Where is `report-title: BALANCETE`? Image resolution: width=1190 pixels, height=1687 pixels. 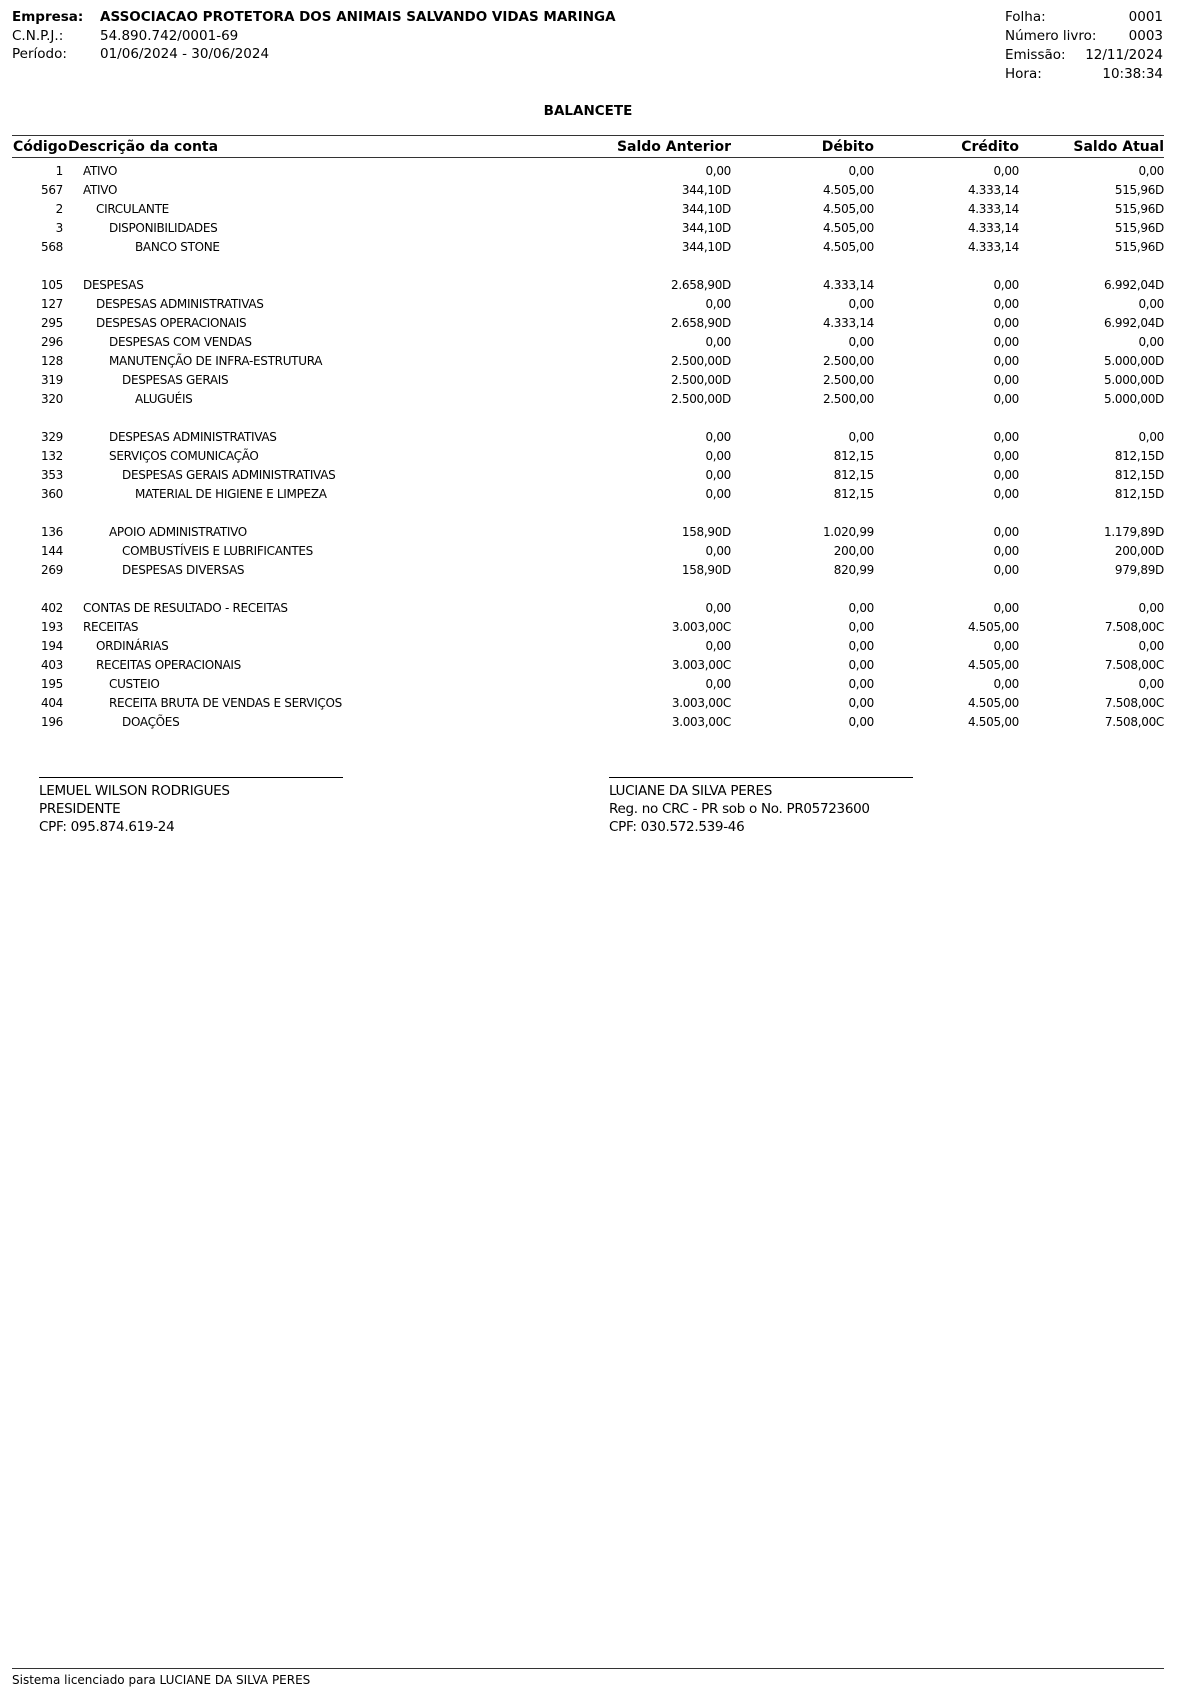
report-title: BALANCETE is located at coordinates (588, 111).